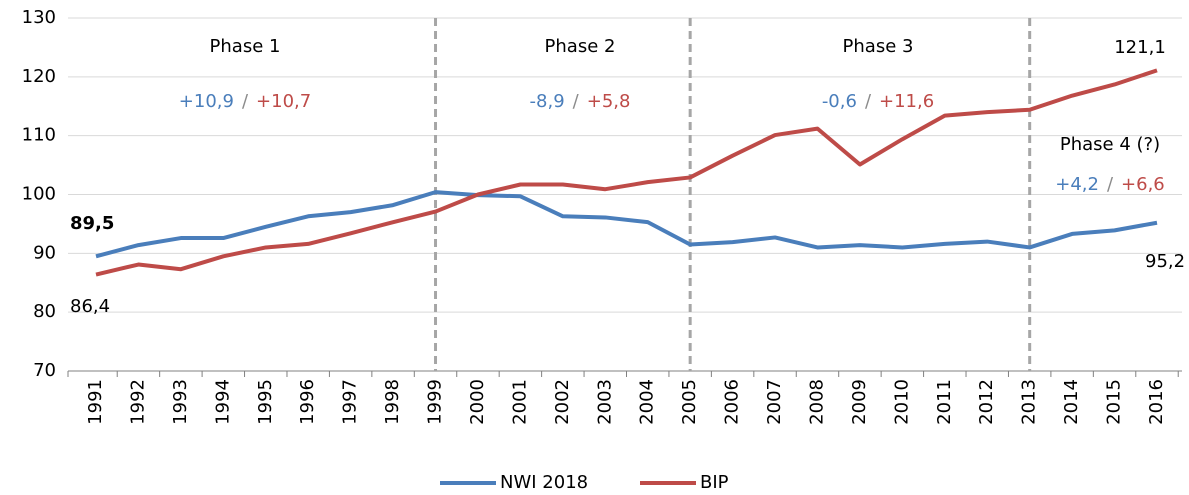 The width and height of the screenshot is (1189, 495). Describe the element at coordinates (647, 402) in the screenshot. I see `x-tick-label: 2004` at that location.